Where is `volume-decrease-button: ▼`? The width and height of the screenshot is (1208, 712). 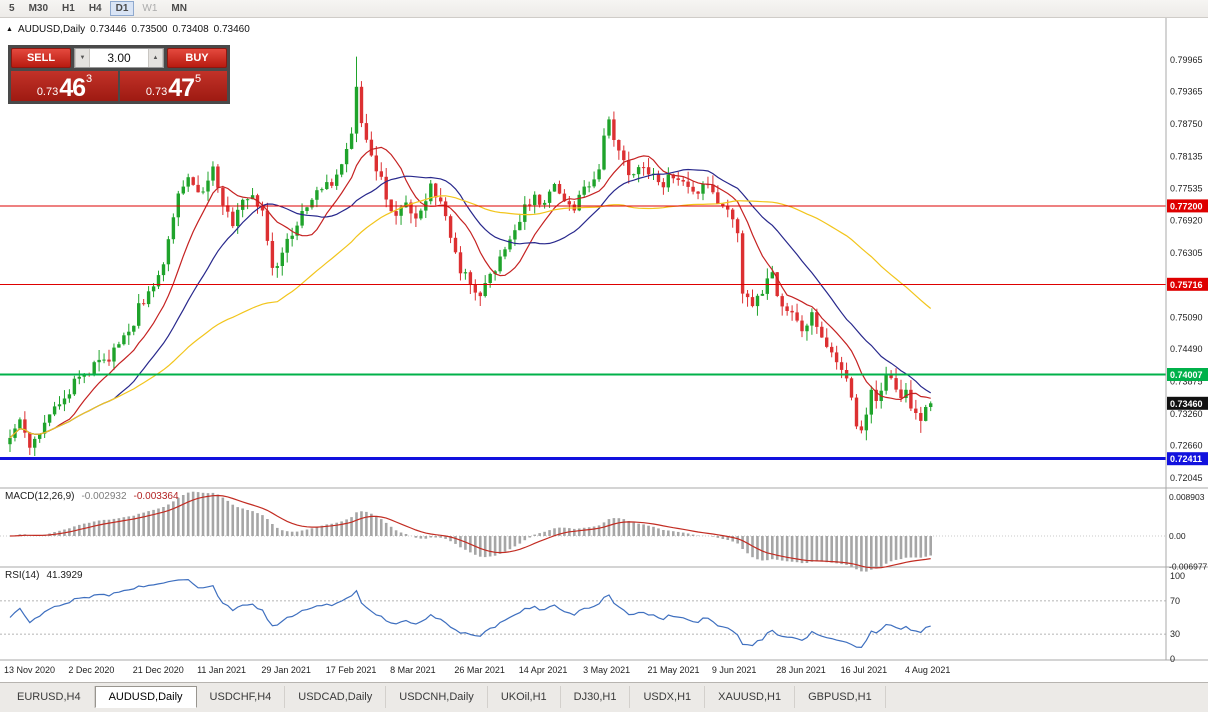 volume-decrease-button: ▼ is located at coordinates (82, 58).